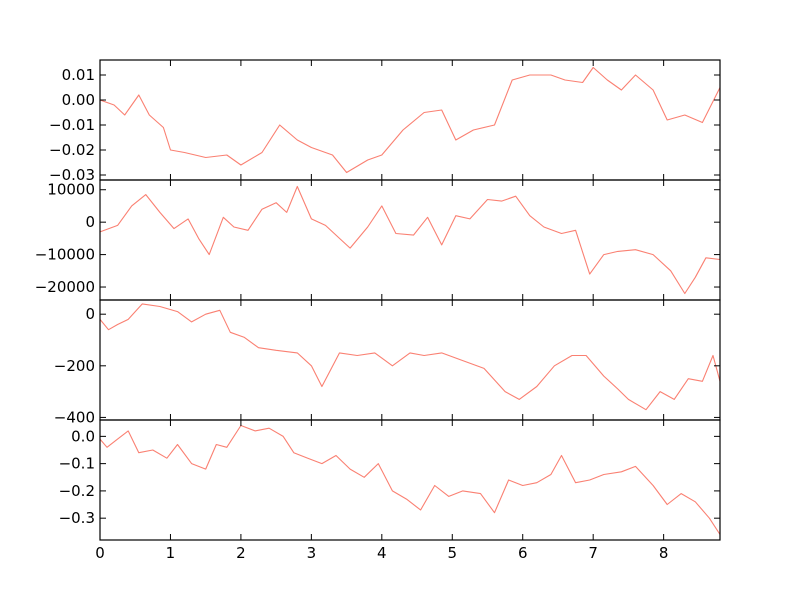 The image size is (800, 600). I want to click on panel-1-y-tick-label: −0.01, so click(72, 125).